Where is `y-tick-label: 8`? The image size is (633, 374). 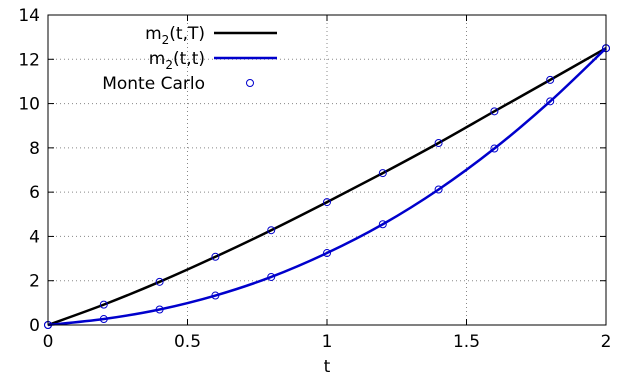
y-tick-label: 8 is located at coordinates (34, 149).